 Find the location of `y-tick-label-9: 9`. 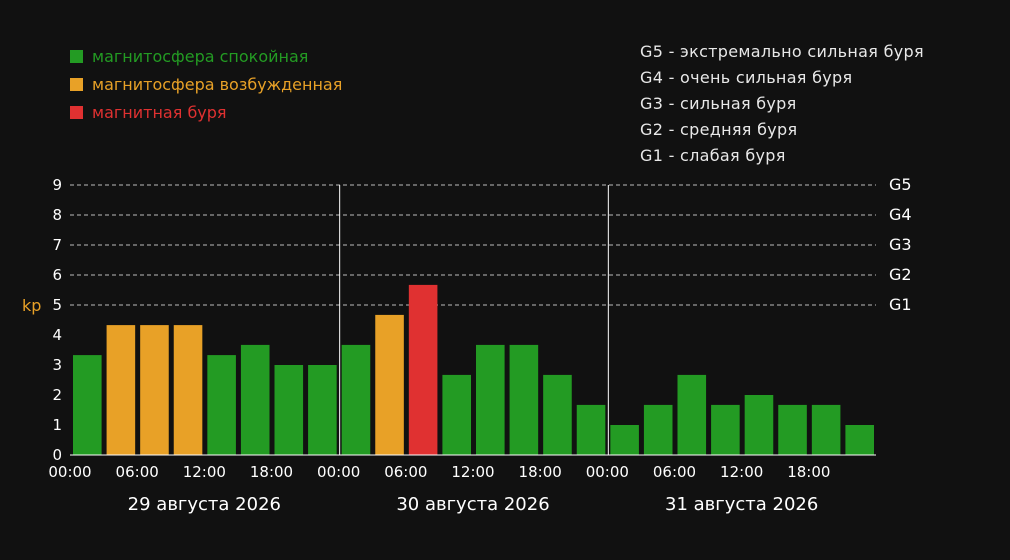

y-tick-label-9: 9 is located at coordinates (57, 185).